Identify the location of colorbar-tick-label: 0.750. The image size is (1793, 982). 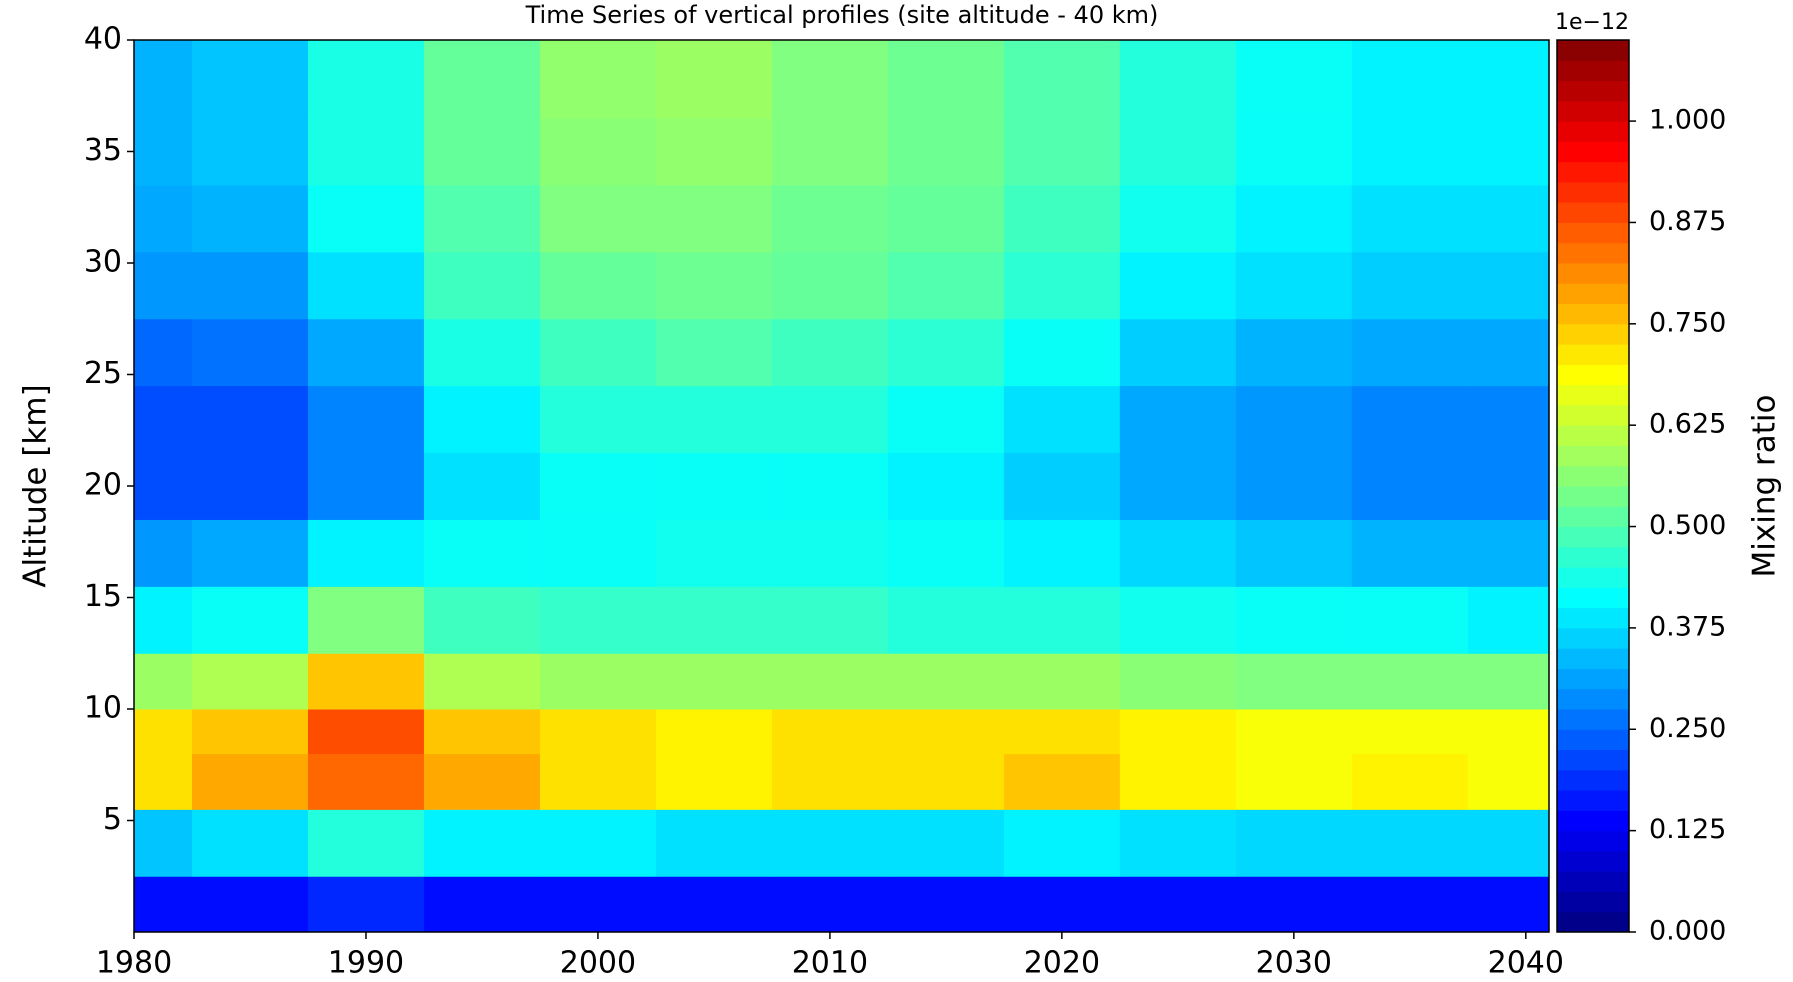
(1687, 322).